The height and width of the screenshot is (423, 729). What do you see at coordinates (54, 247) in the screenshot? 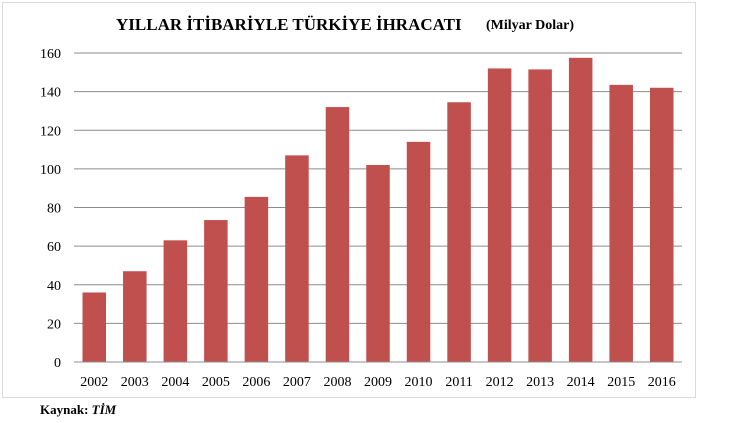
I see `y-tick-label: 60` at bounding box center [54, 247].